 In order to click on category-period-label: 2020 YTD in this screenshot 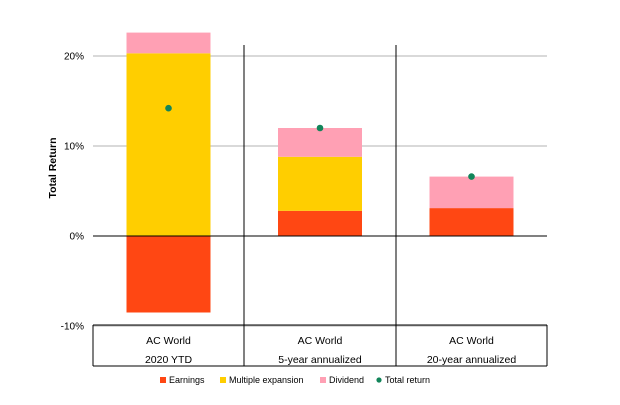, I will do `click(169, 360)`.